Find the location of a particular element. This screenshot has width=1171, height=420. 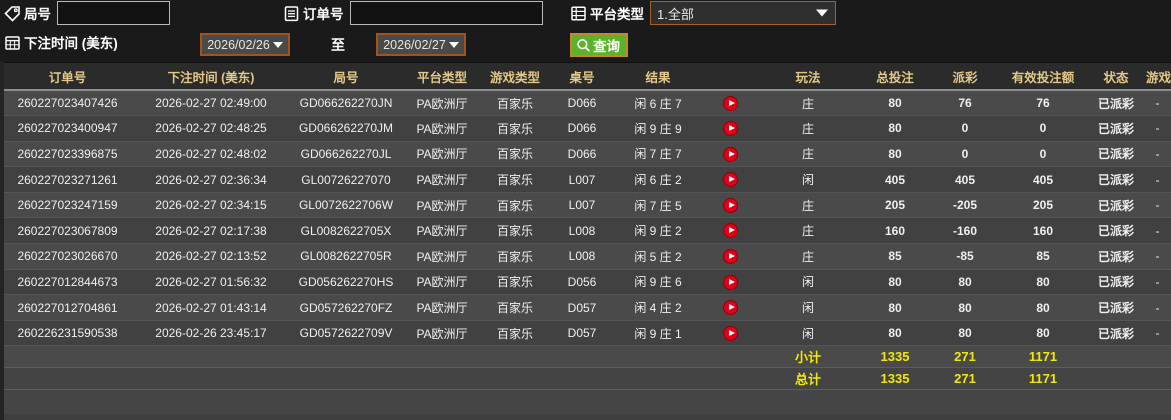

col-bet-time: 下注时间 (美东) is located at coordinates (211, 77).